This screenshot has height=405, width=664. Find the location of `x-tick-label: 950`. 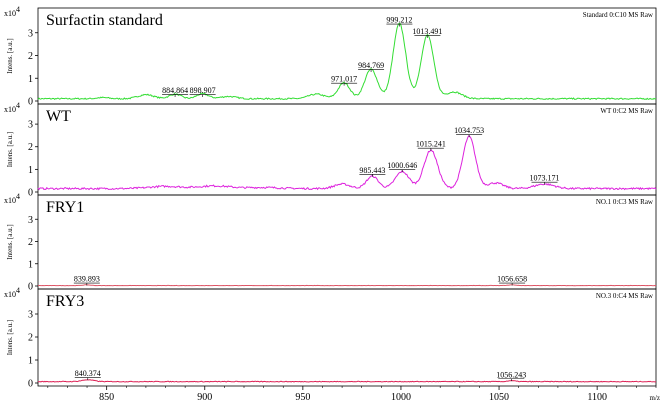

x-tick-label: 950 is located at coordinates (302, 397).